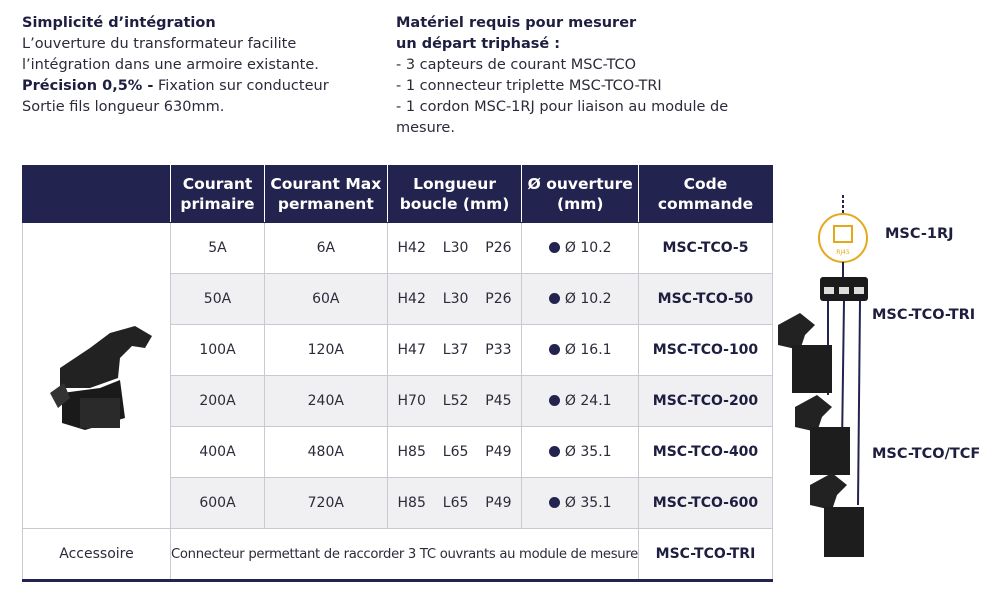 The image size is (1000, 603). I want to click on table-cell: MSC-TCO-200, so click(705, 401).